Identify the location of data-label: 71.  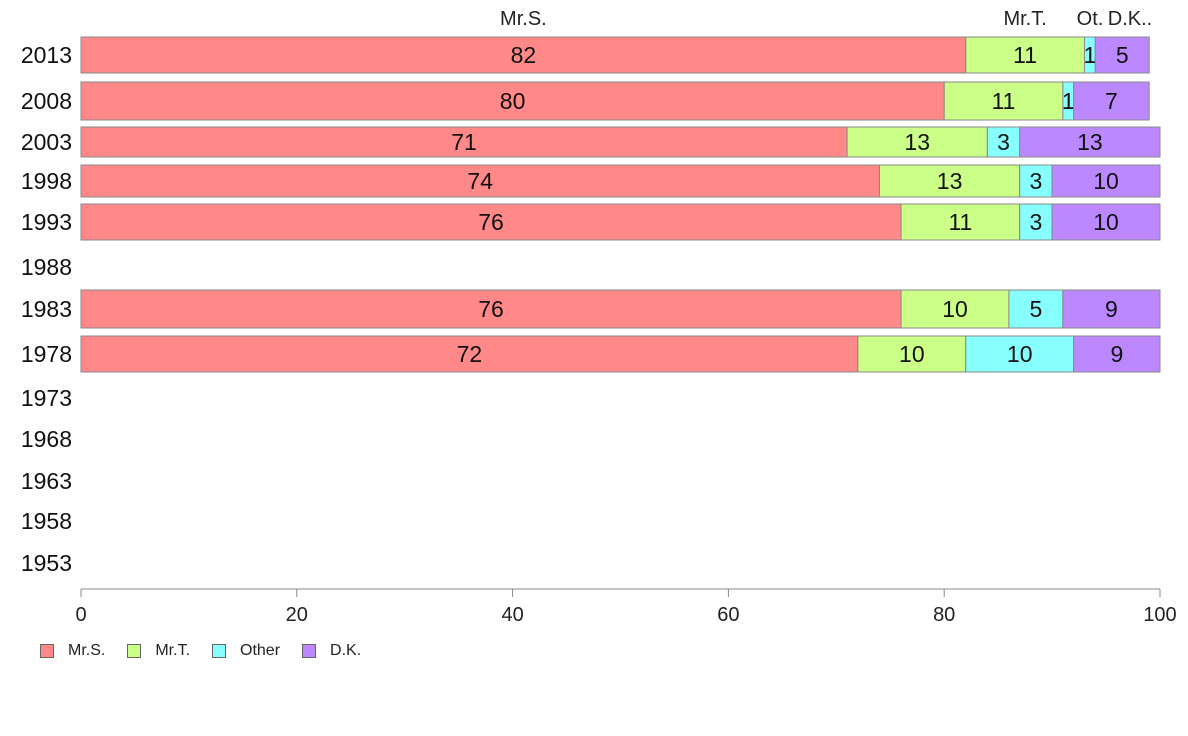
(464, 142).